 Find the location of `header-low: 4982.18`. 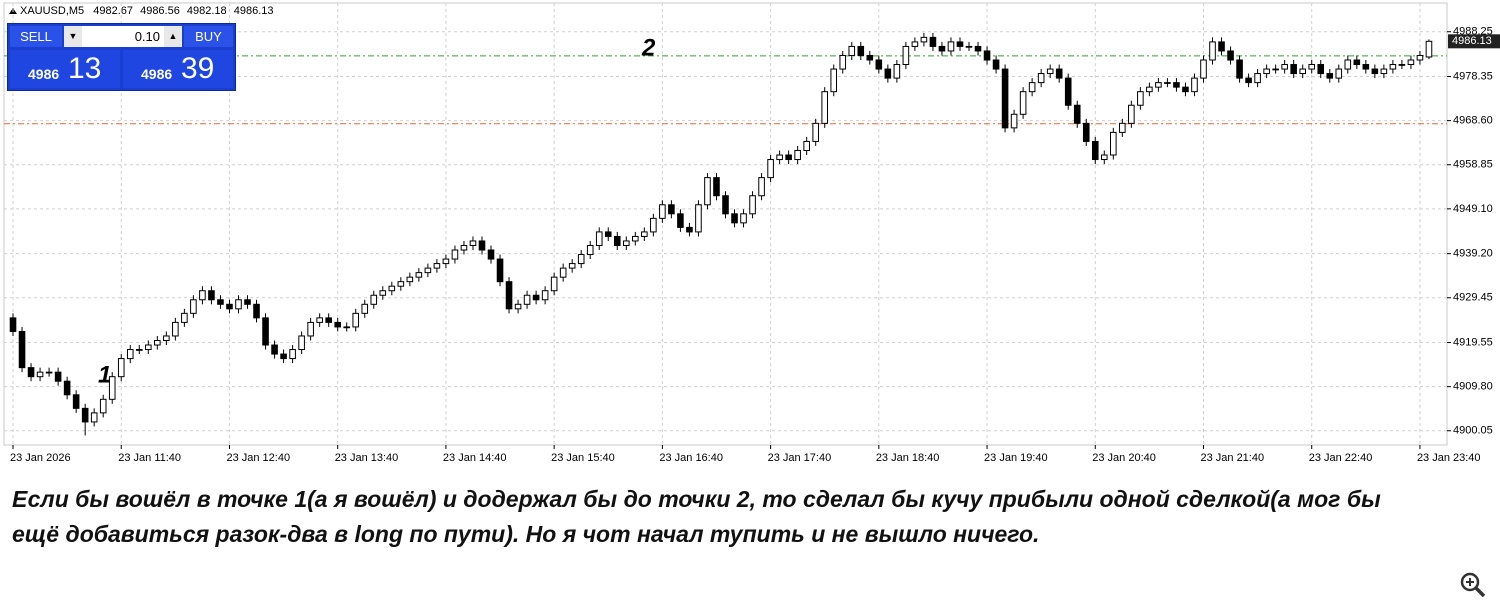

header-low: 4982.18 is located at coordinates (207, 11).